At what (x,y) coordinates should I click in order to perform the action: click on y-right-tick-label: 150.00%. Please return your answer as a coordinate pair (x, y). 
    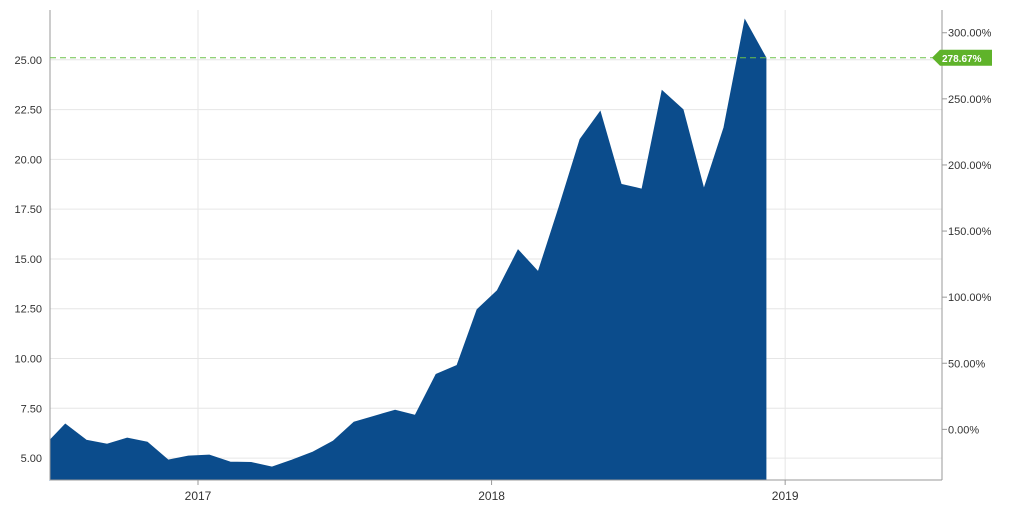
    Looking at the image, I should click on (970, 232).